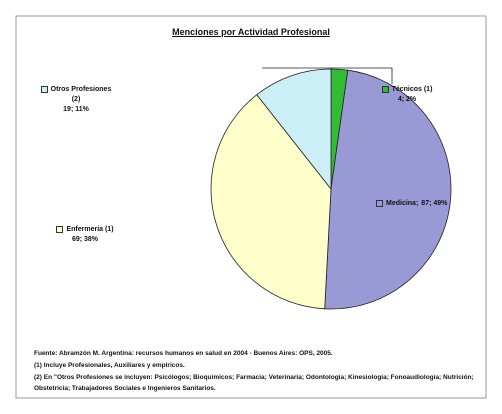 This screenshot has width=502, height=414. I want to click on slice-label: Técnicos (1) 4; 2%, so click(407, 95).